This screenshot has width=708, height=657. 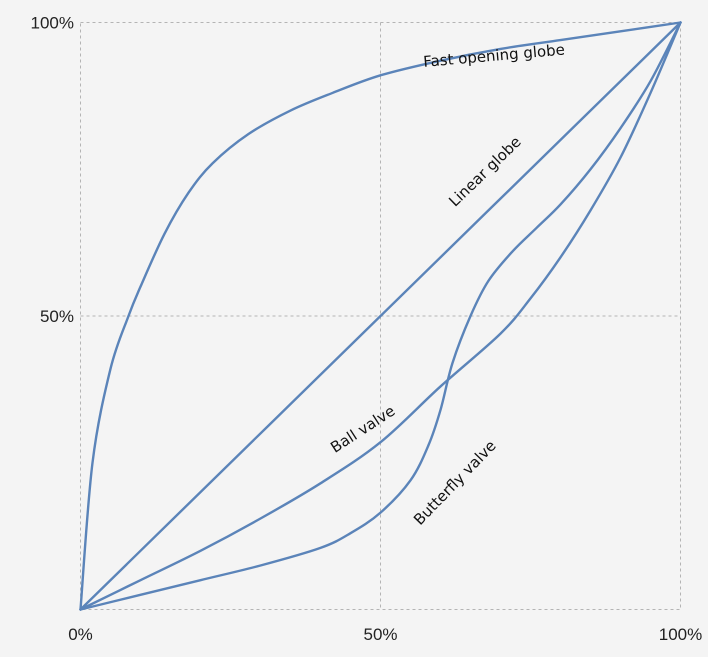 I want to click on x-tick-label: 50%, so click(x=380, y=634).